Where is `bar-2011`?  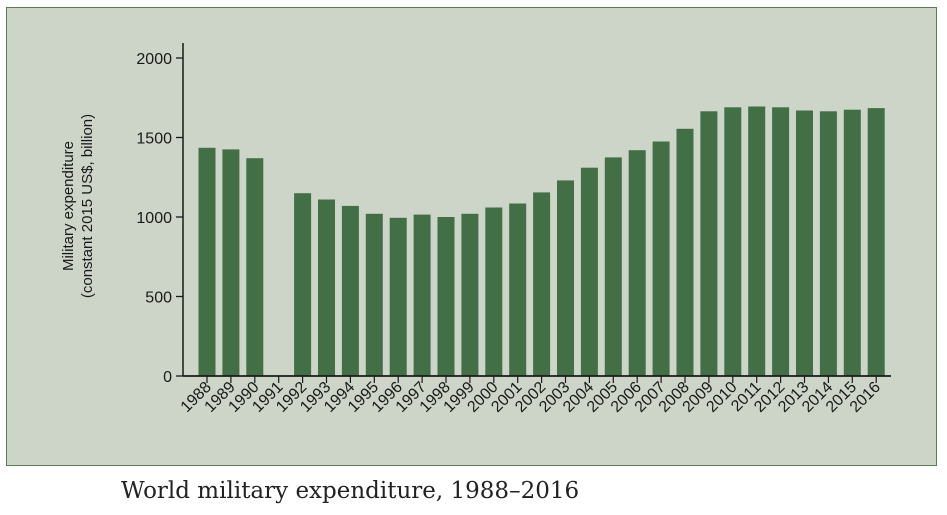
bar-2011 is located at coordinates (757, 241).